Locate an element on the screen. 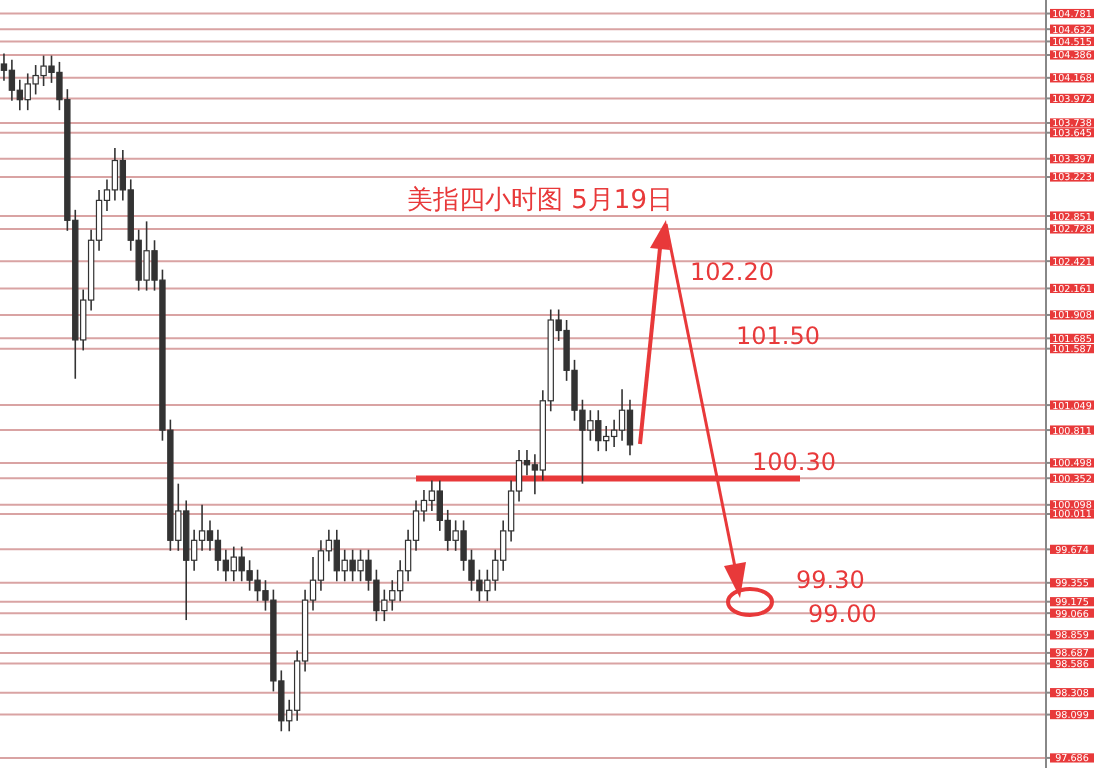  annotation: 100.30 is located at coordinates (794, 462).